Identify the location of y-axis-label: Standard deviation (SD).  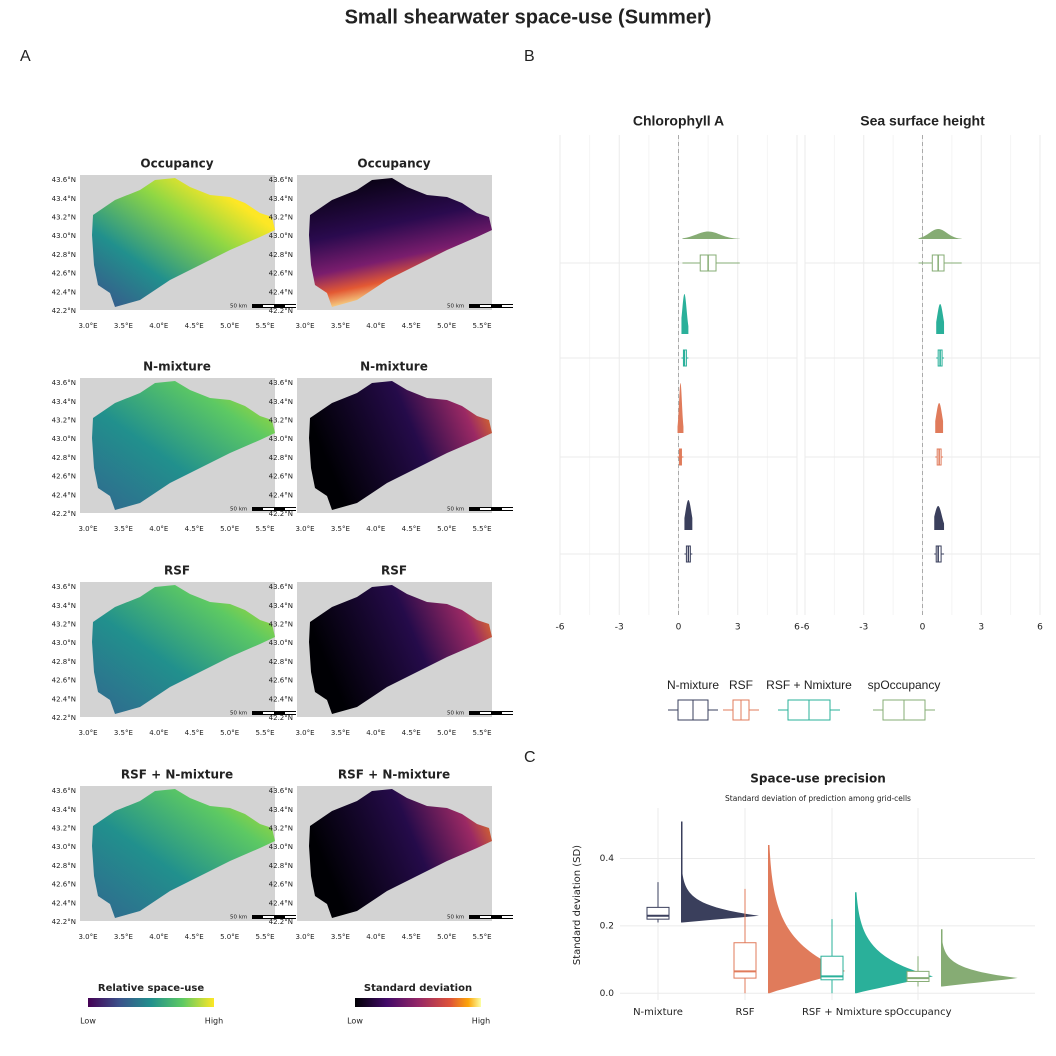
(577, 905).